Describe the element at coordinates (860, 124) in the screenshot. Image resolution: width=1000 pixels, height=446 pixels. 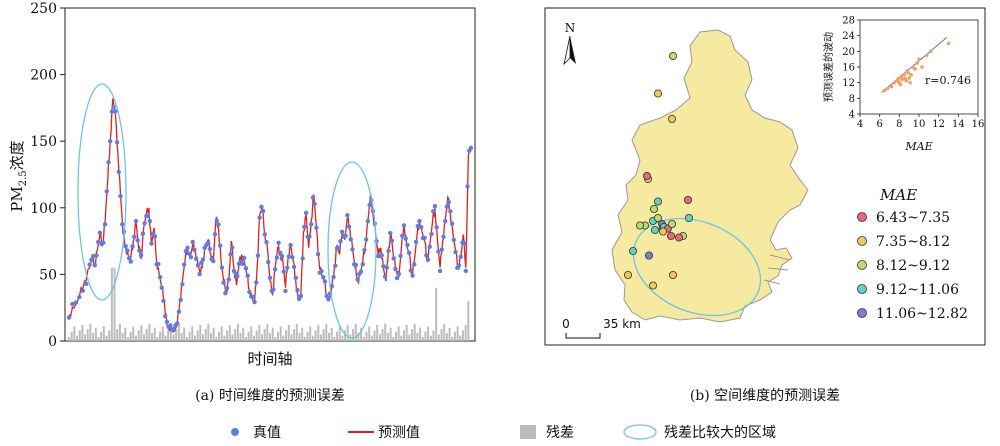
I see `inset-x-tick: 4` at that location.